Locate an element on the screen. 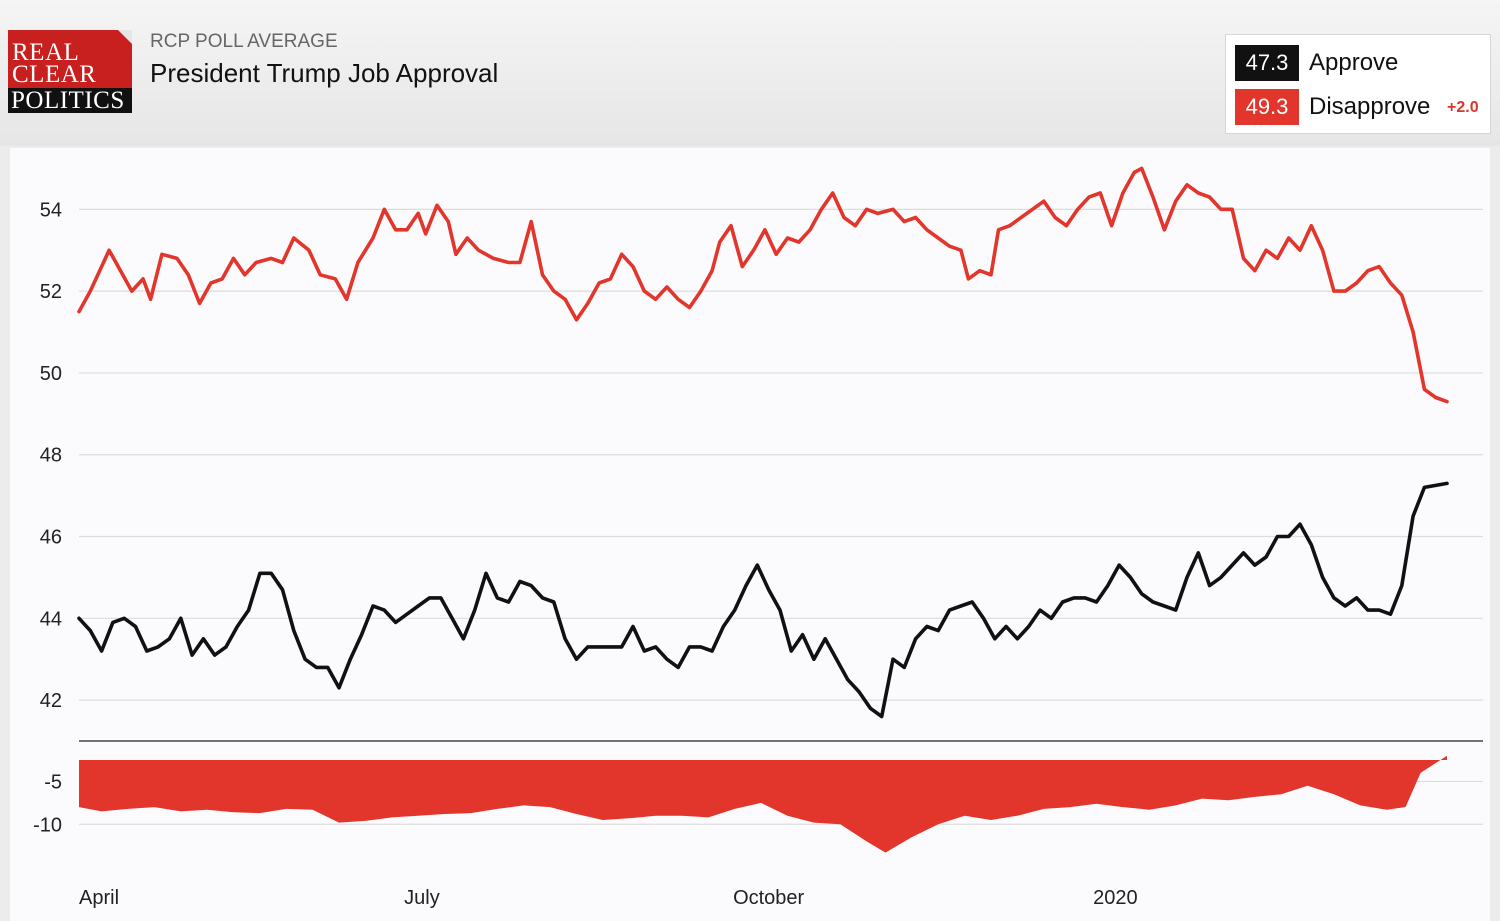 This screenshot has height=921, width=1500. rcp-logo: REAL CLEAR POLITICS is located at coordinates (70, 71).